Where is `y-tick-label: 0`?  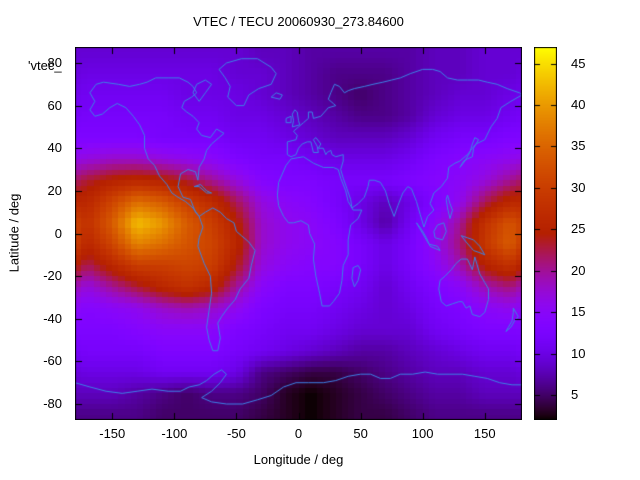
y-tick-label: 0 is located at coordinates (58, 233).